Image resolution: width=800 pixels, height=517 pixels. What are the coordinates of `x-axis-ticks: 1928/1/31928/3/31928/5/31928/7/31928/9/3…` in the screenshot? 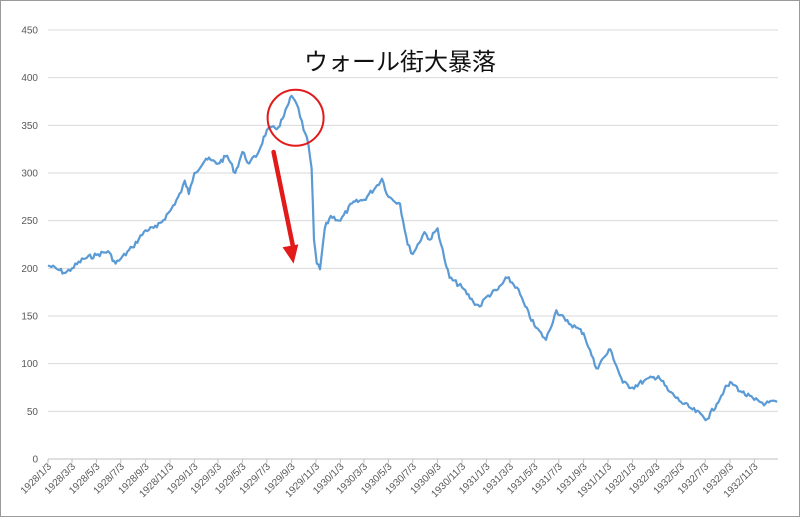 It's located at (390, 479).